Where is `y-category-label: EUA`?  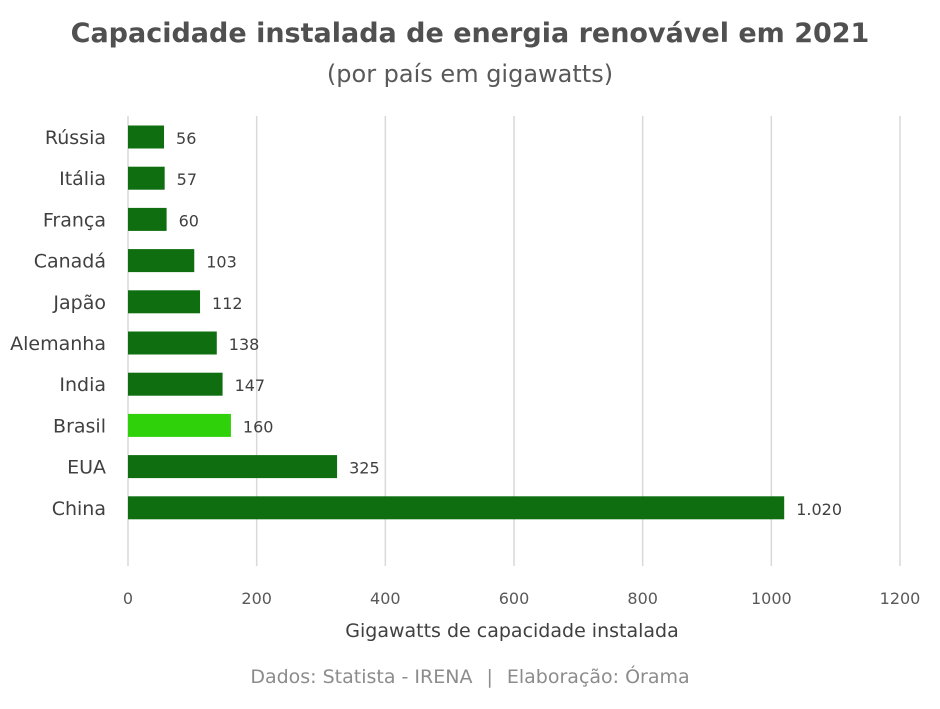 y-category-label: EUA is located at coordinates (86, 468).